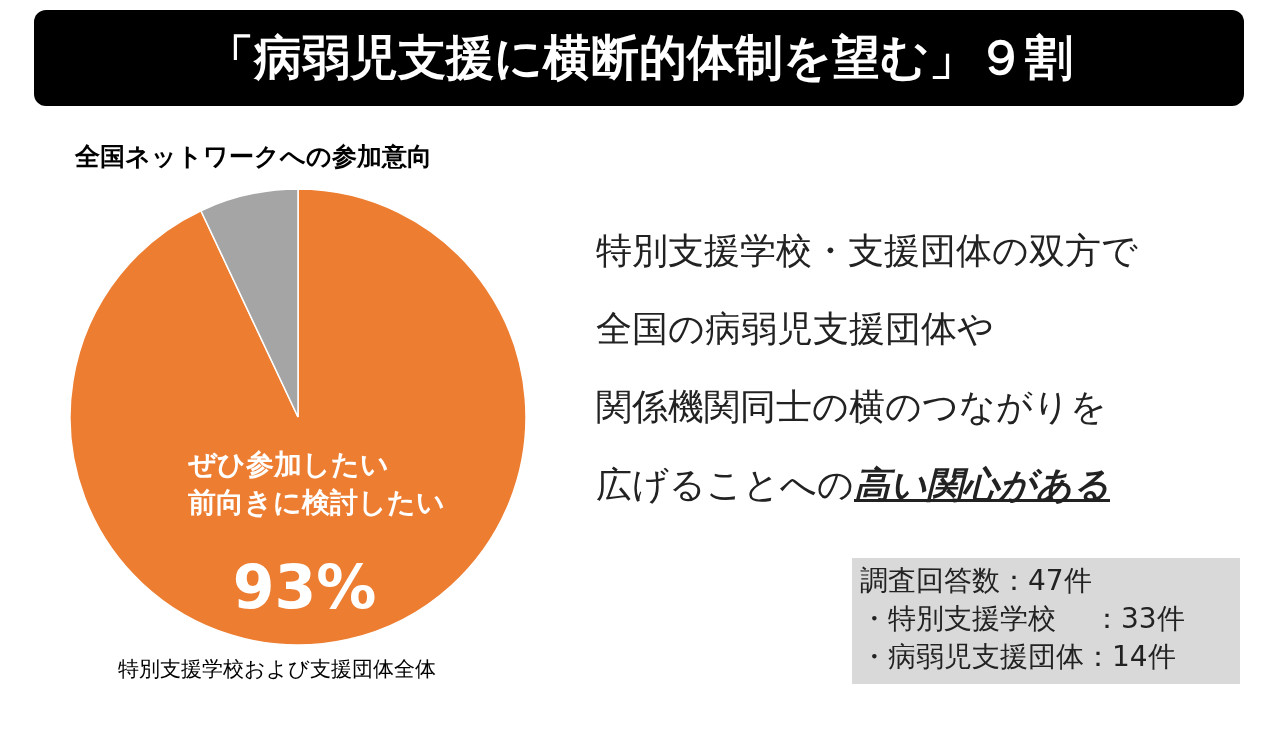 This screenshot has width=1280, height=753. I want to click on data-label: 93%, so click(304, 586).